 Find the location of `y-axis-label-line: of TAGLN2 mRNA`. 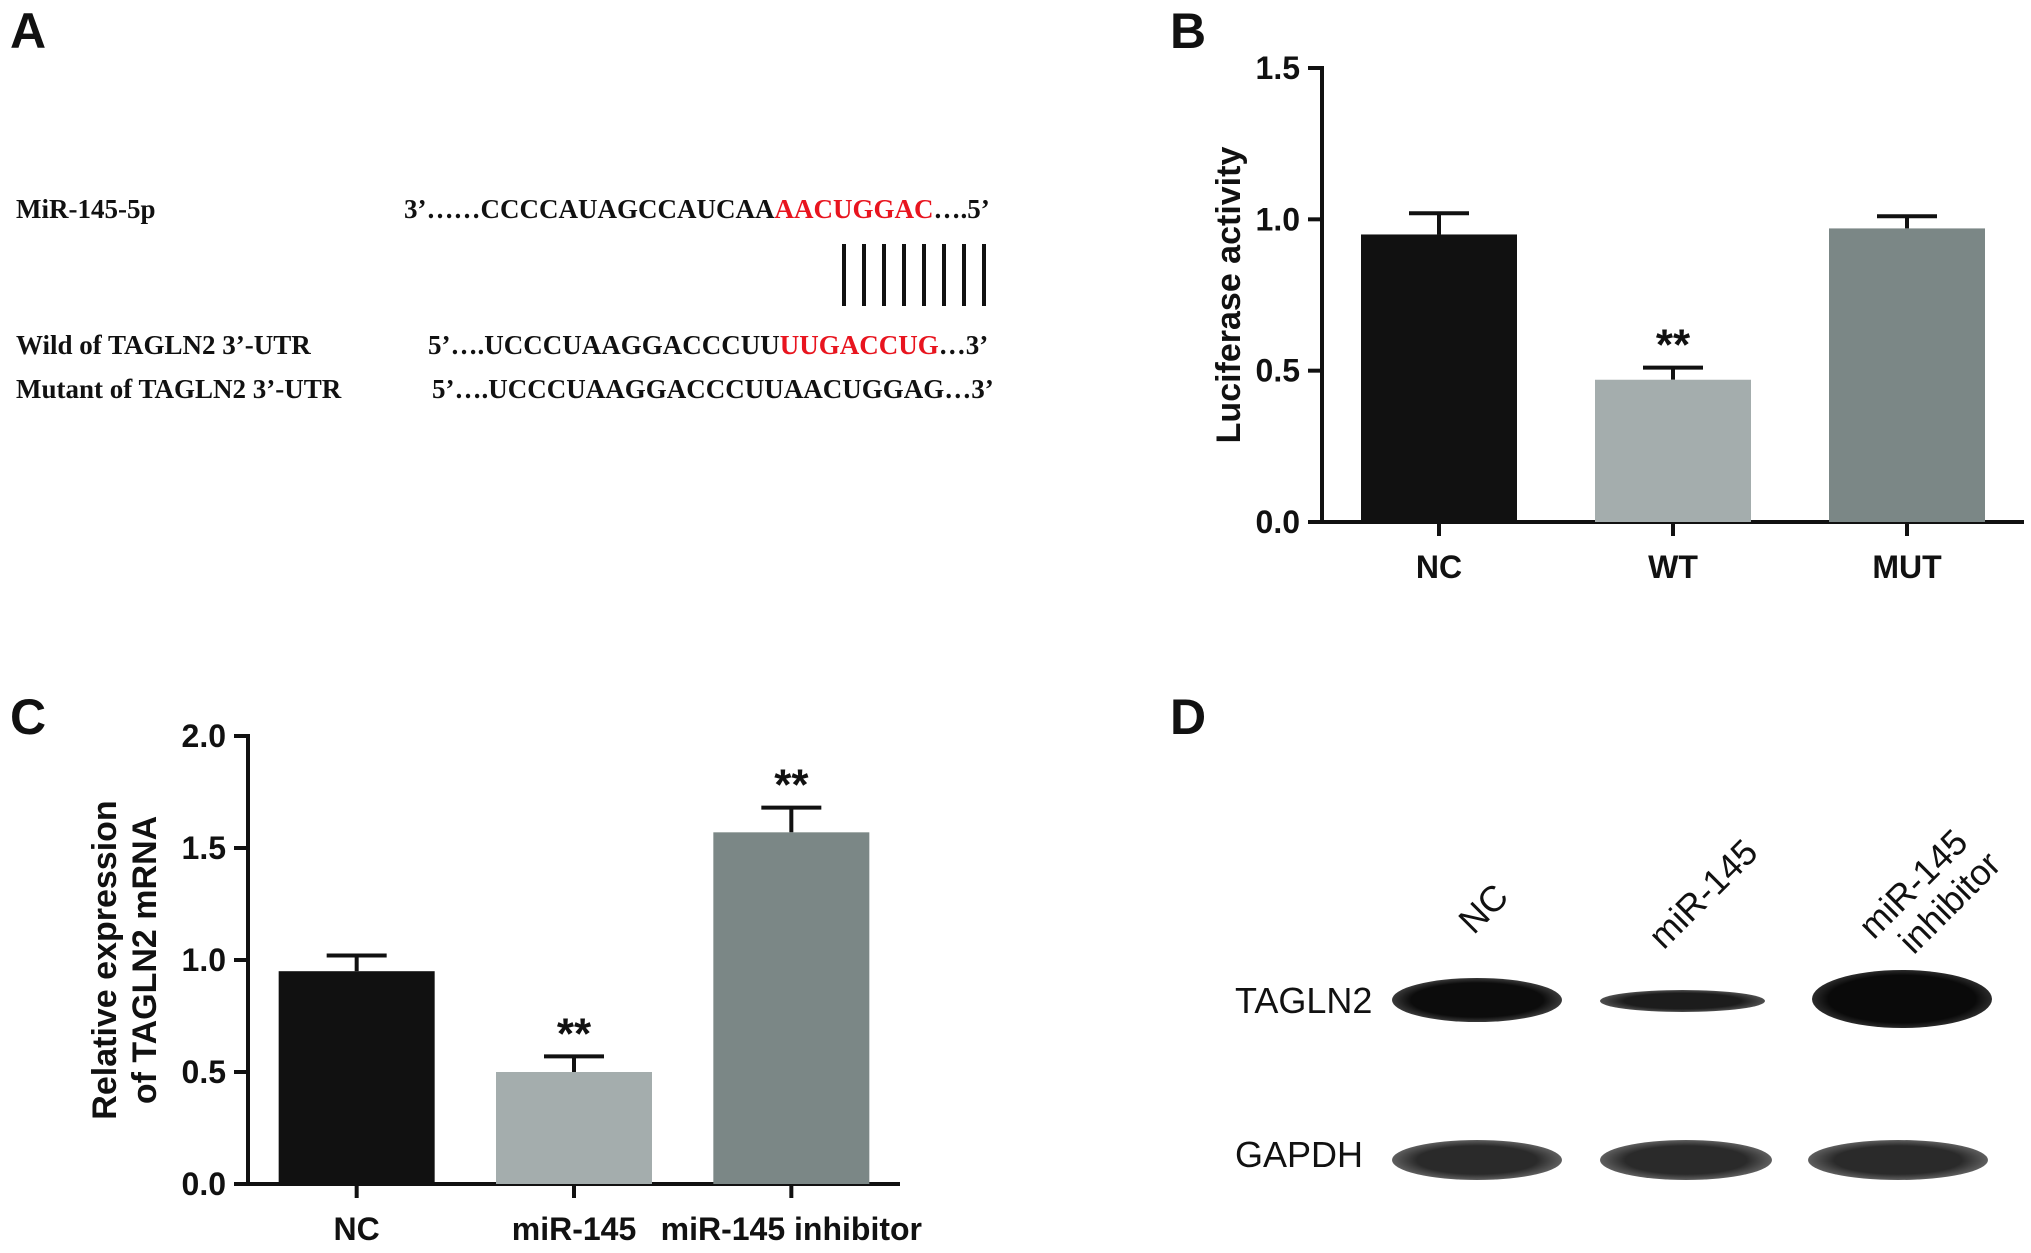

y-axis-label-line: of TAGLN2 mRNA is located at coordinates (145, 960).